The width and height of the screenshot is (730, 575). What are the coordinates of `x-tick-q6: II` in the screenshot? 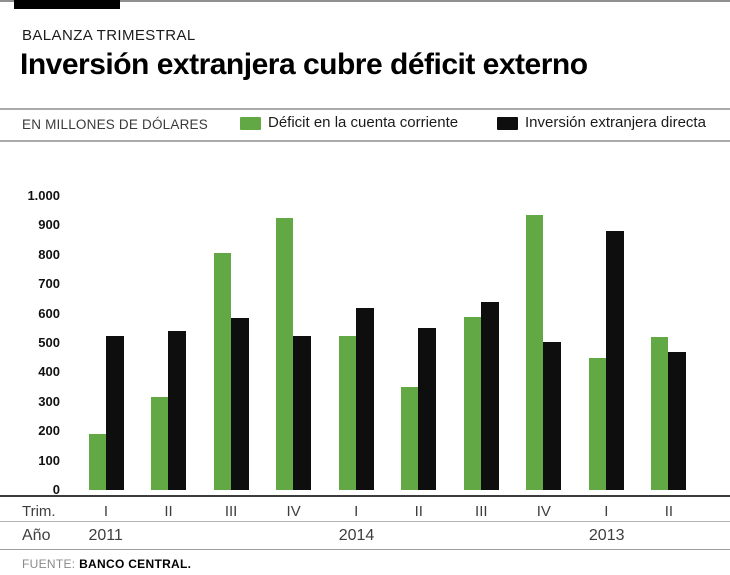 It's located at (418, 511).